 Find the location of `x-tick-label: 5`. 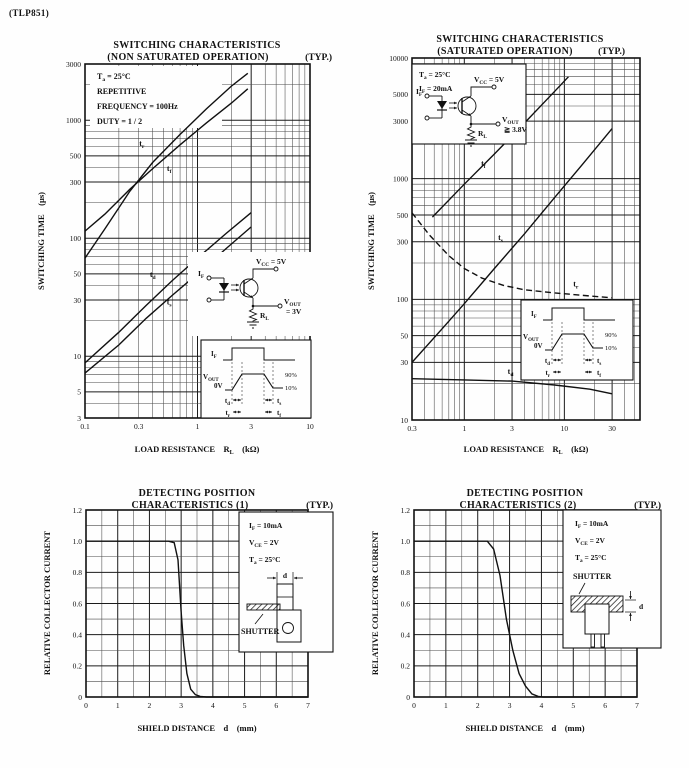

x-tick-label: 5 is located at coordinates (573, 705).